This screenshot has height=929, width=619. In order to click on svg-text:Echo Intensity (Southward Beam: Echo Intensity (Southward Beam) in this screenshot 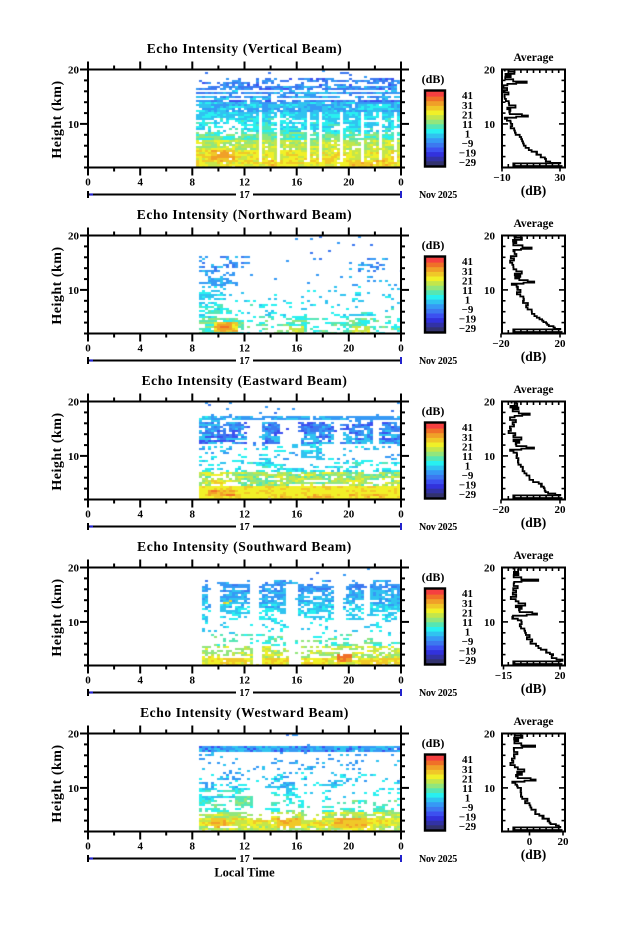, I will do `click(244, 546)`.